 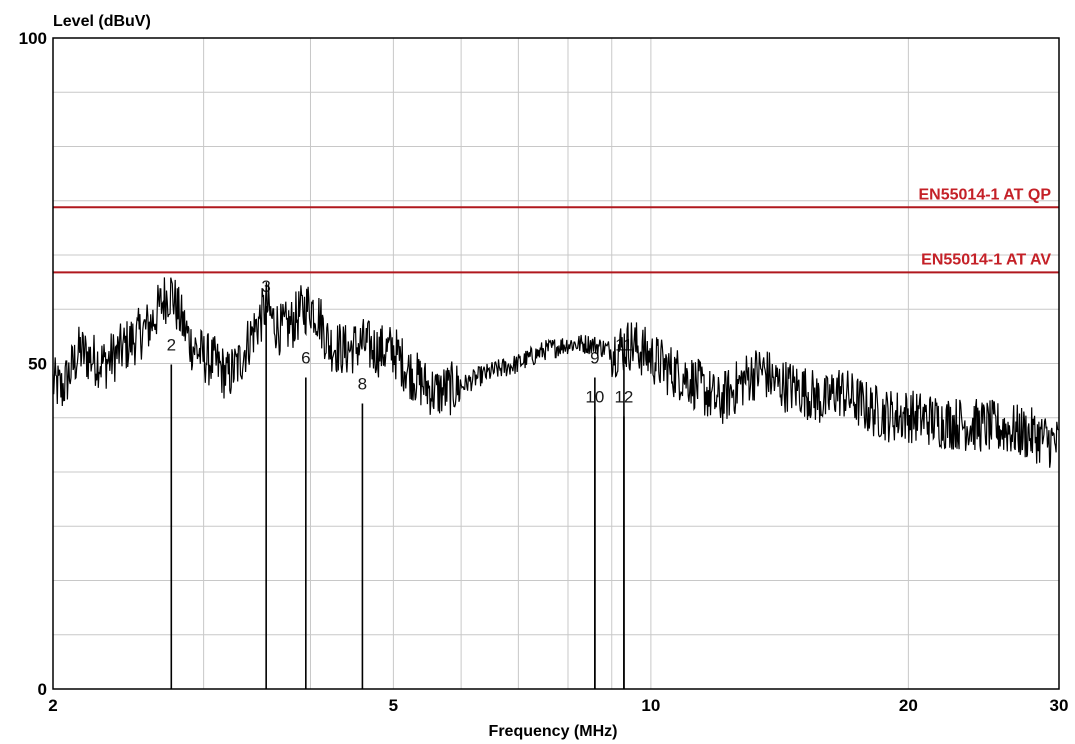 I want to click on x-tick-label: 10, so click(x=650, y=705).